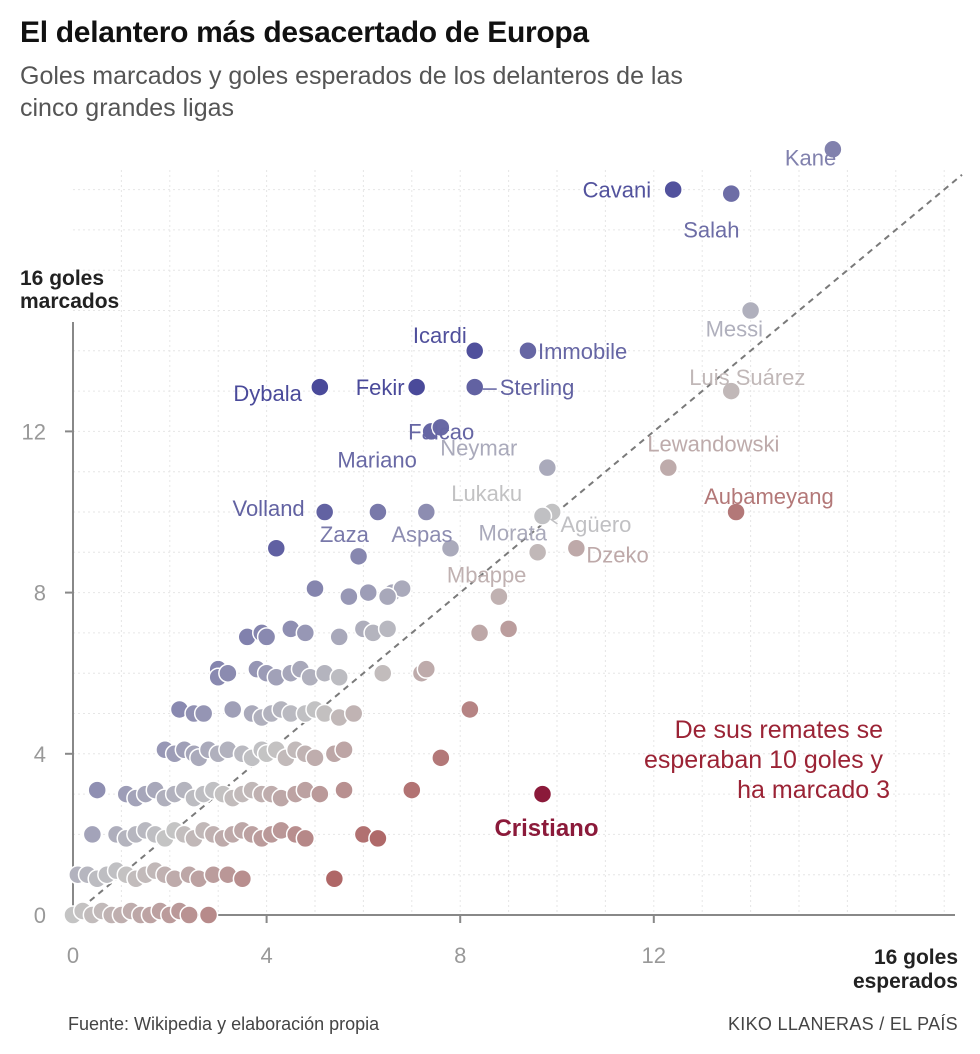 The width and height of the screenshot is (980, 1054). I want to click on player-point-luis-suárez, so click(731, 391).